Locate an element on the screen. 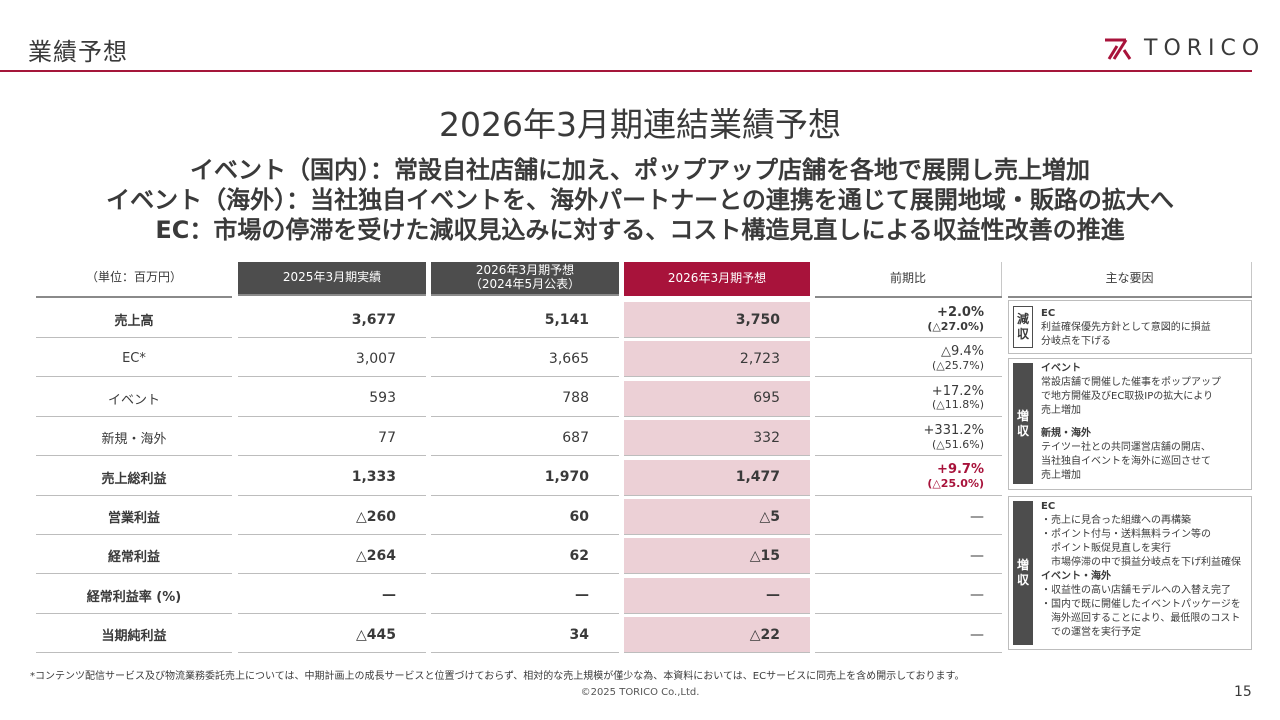 Image resolution: width=1280 pixels, height=720 pixels. factor-line: での運営を実行予定 is located at coordinates (1091, 632).